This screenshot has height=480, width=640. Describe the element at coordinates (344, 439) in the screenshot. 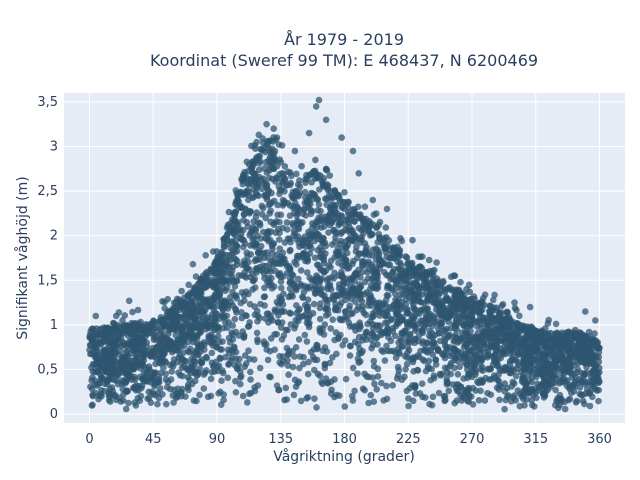

I see `x-tick-label: 180` at that location.